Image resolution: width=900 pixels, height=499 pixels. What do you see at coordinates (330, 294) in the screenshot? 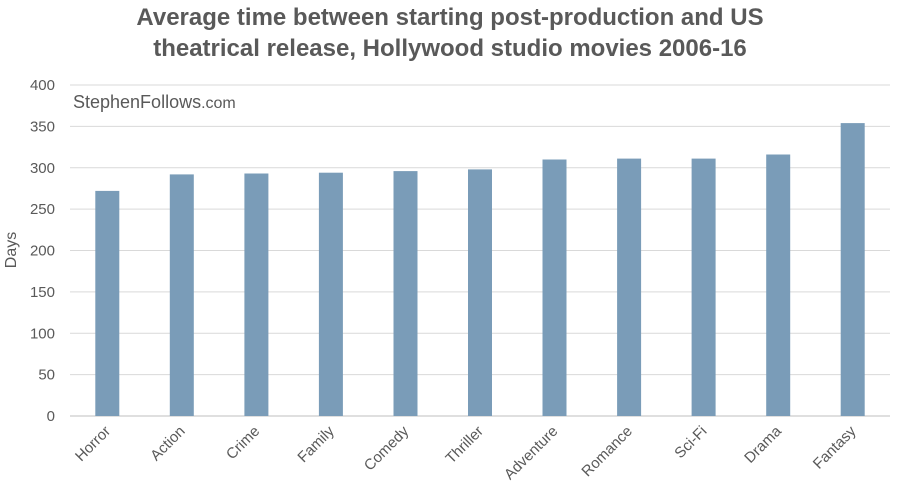
I see `bar-family` at bounding box center [330, 294].